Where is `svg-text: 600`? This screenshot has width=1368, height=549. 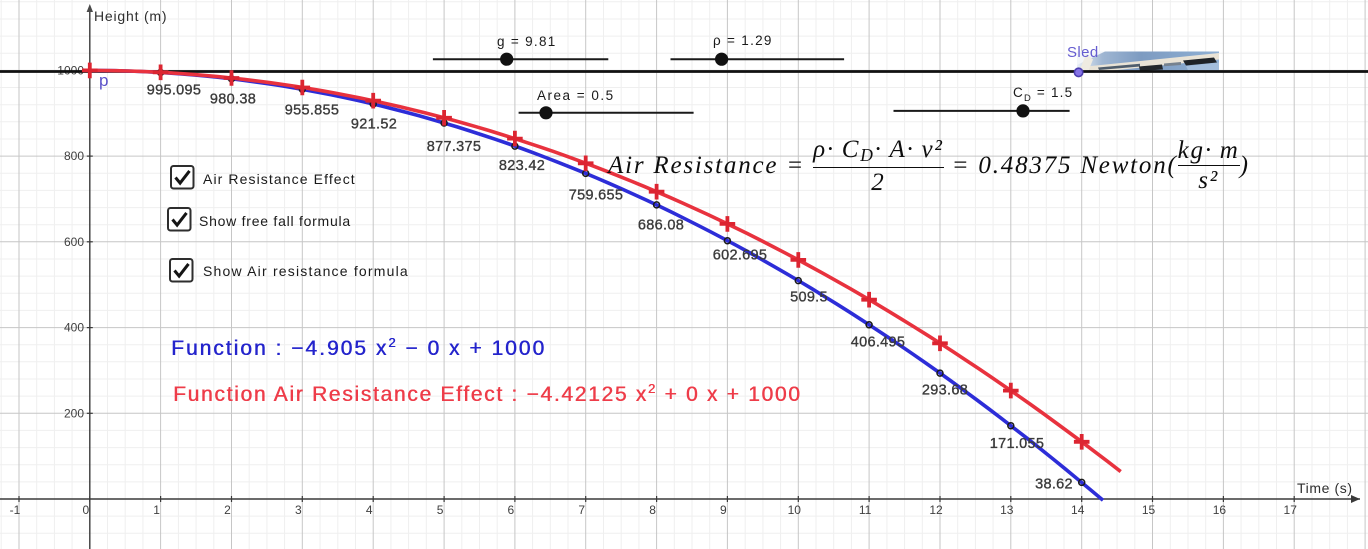 svg-text: 600 is located at coordinates (74, 242).